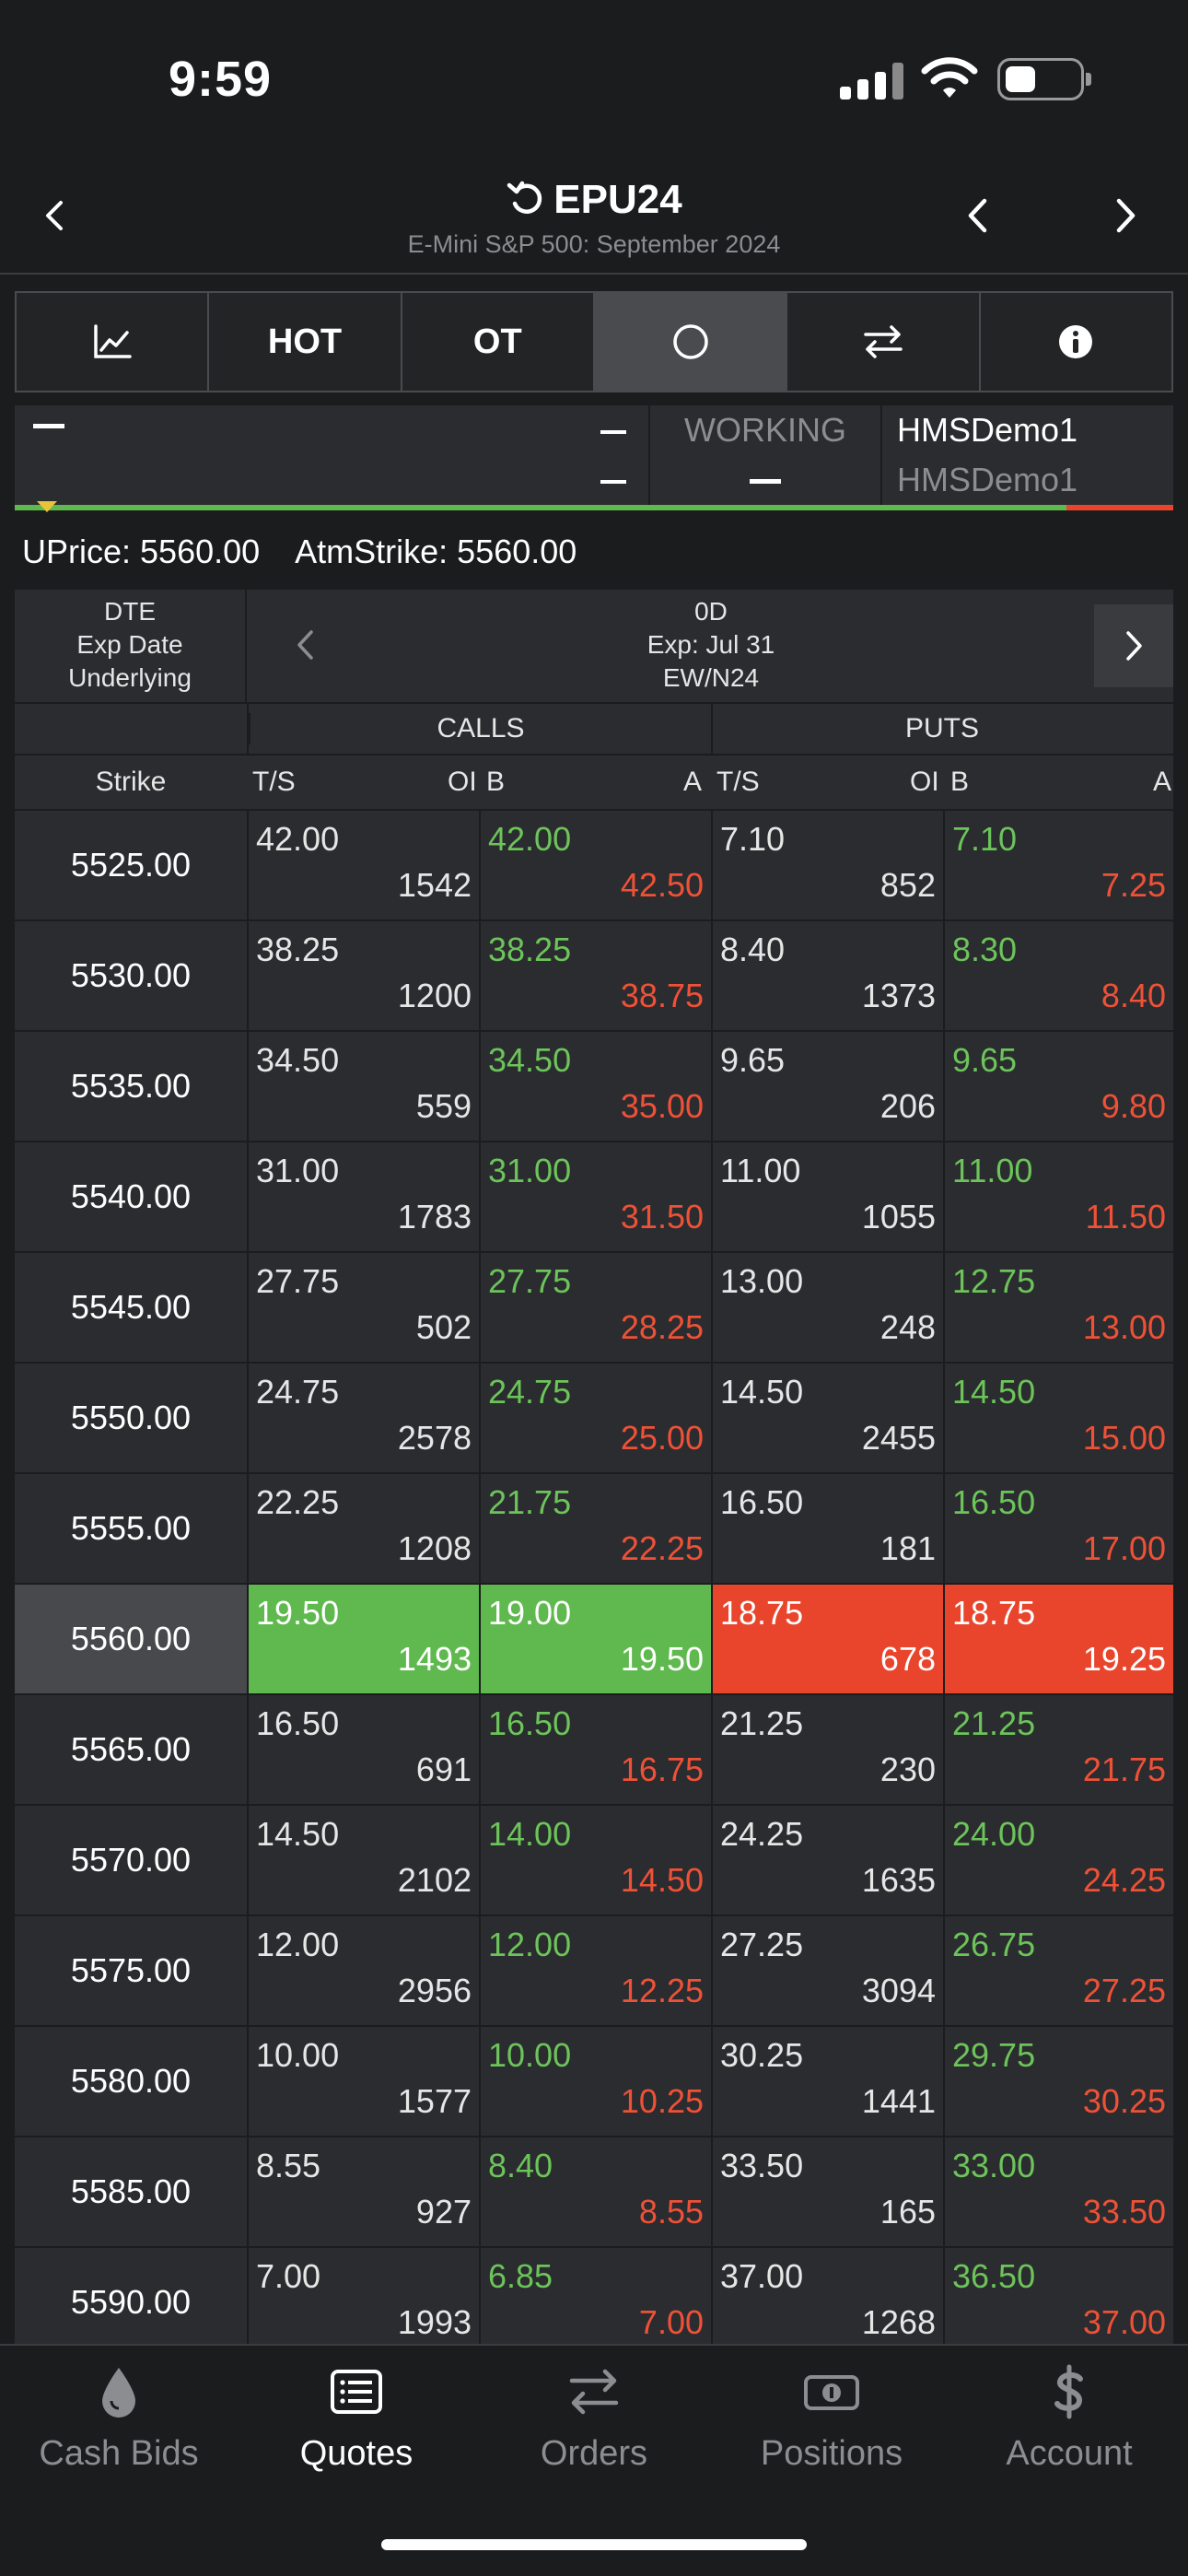  I want to click on previous-expiration-icon, so click(305, 644).